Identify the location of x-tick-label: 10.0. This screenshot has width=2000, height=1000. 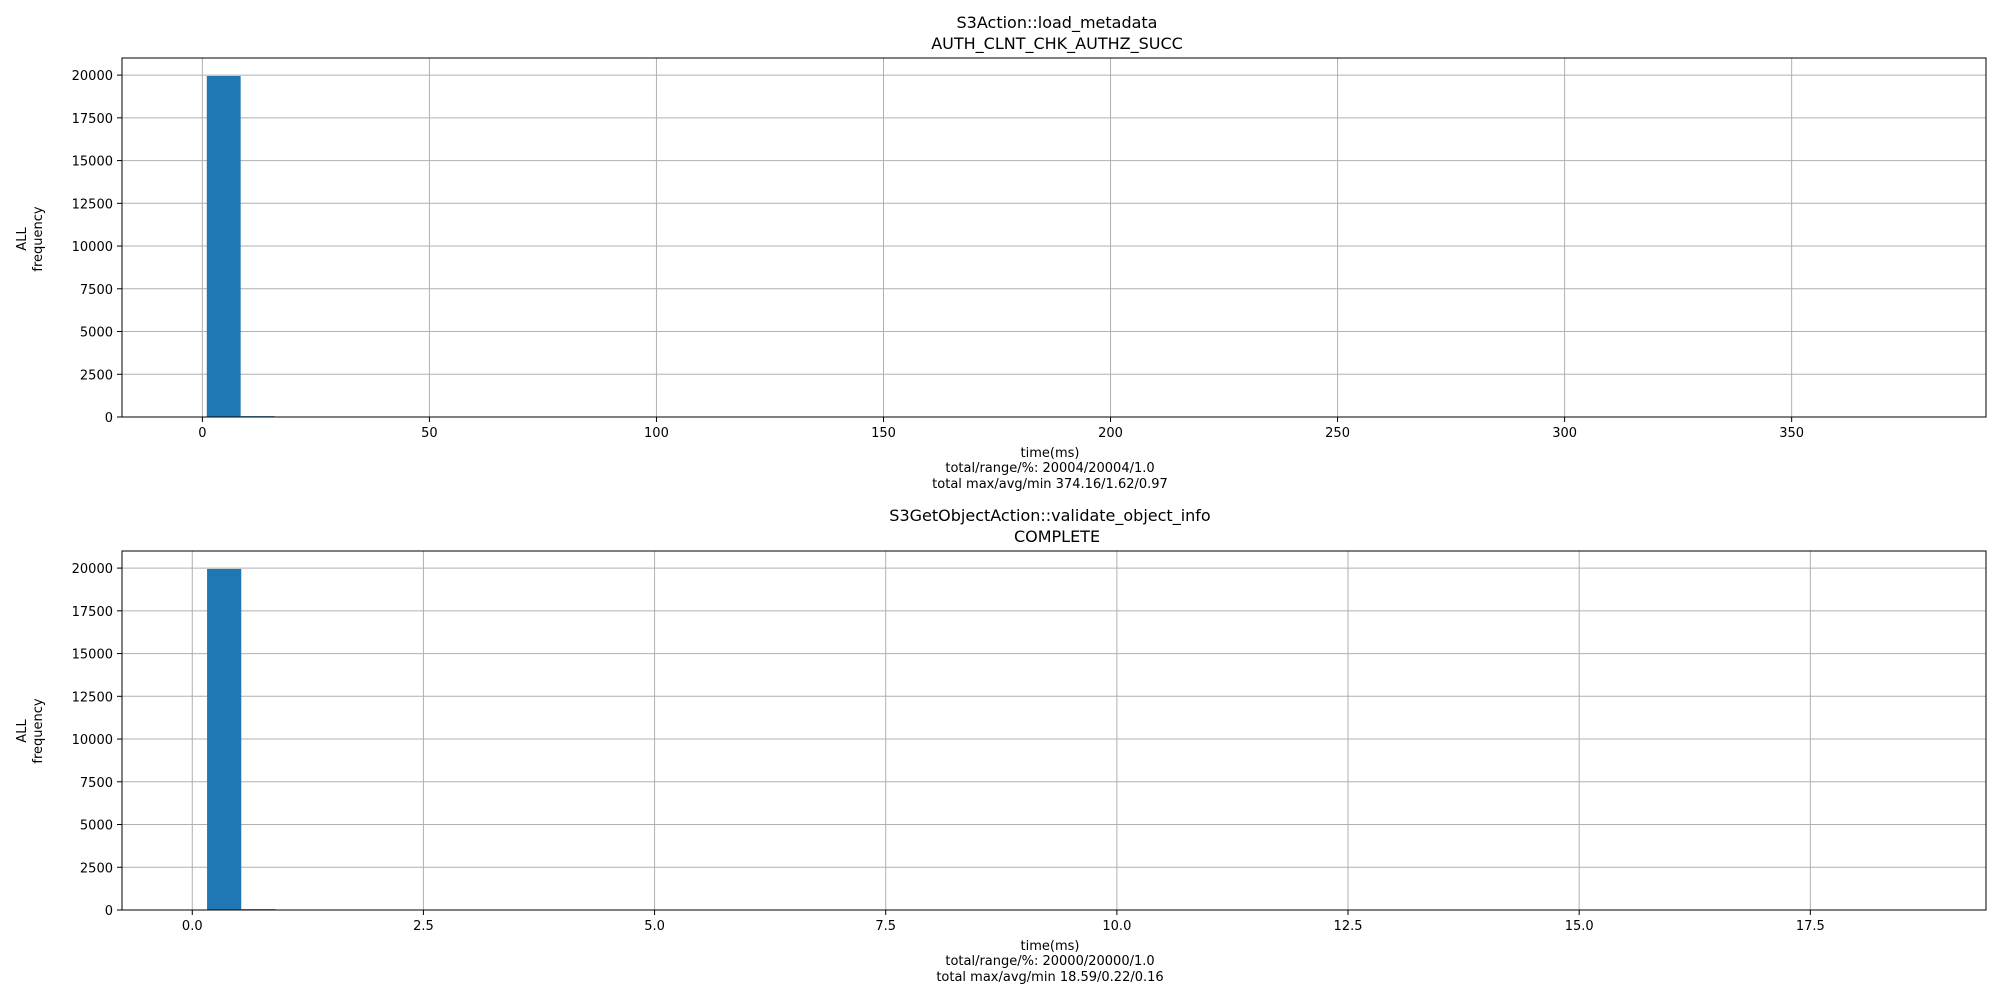
(1116, 926).